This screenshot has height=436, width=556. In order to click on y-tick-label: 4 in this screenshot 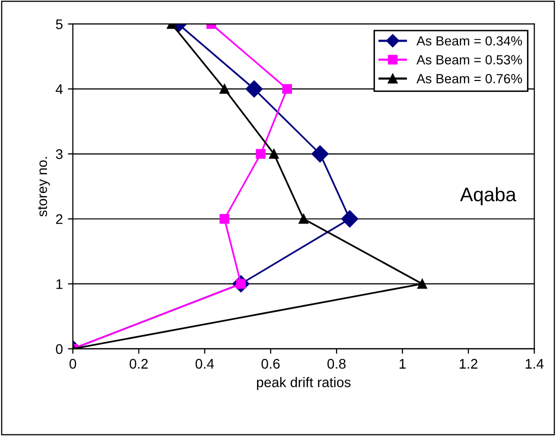, I will do `click(59, 89)`.